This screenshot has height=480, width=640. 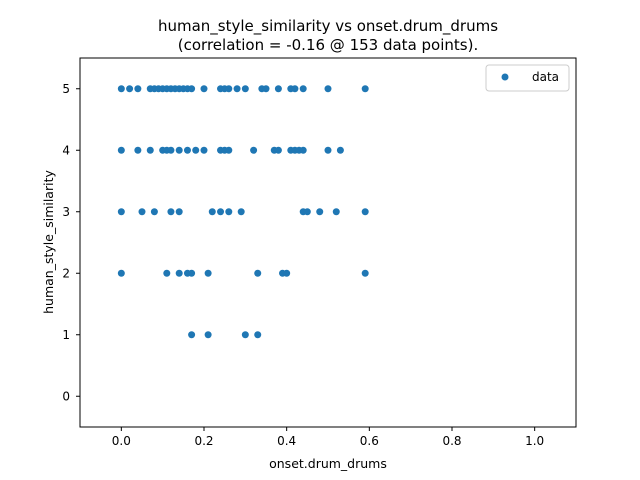 What do you see at coordinates (328, 437) in the screenshot?
I see `x-axis-ticks: 0.0 0.2 0.4 0.6 0.8 1.0` at bounding box center [328, 437].